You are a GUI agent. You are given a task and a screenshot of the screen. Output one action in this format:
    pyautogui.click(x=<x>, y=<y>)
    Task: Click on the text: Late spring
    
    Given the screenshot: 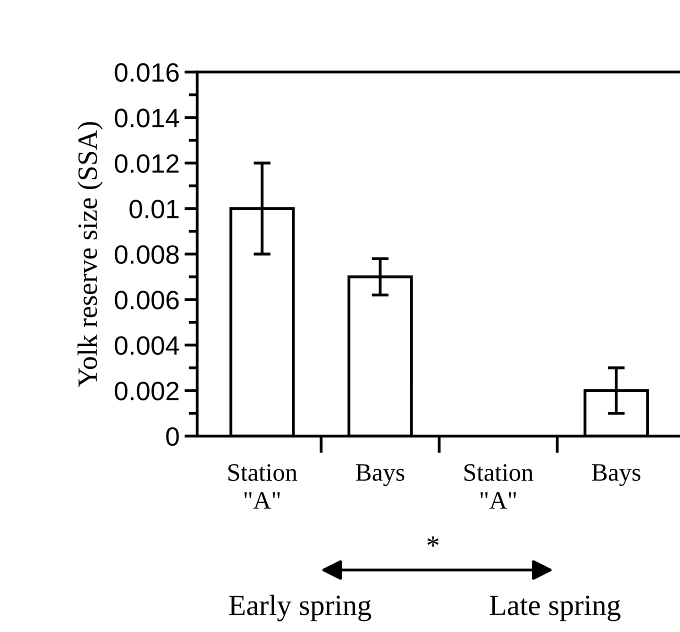 What is the action you would take?
    pyautogui.click(x=555, y=609)
    